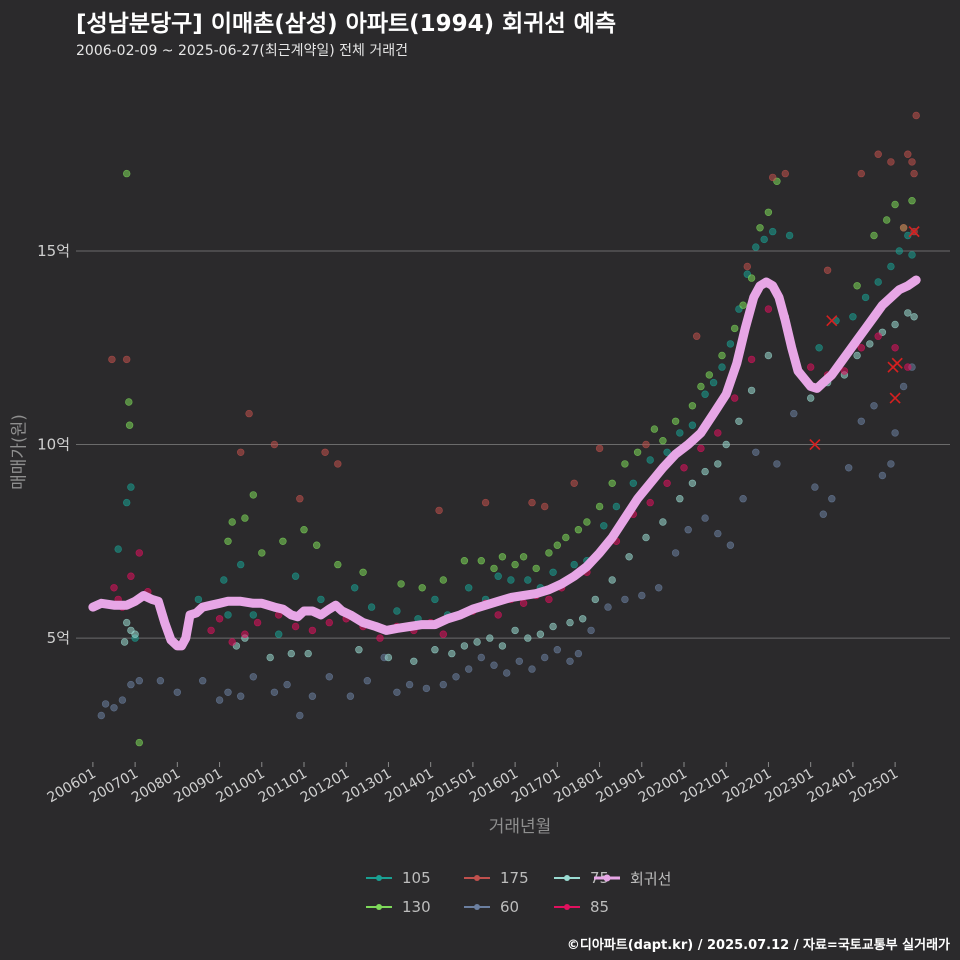  What do you see at coordinates (397, 907) in the screenshot?
I see `legend-item-130: 130` at bounding box center [397, 907].